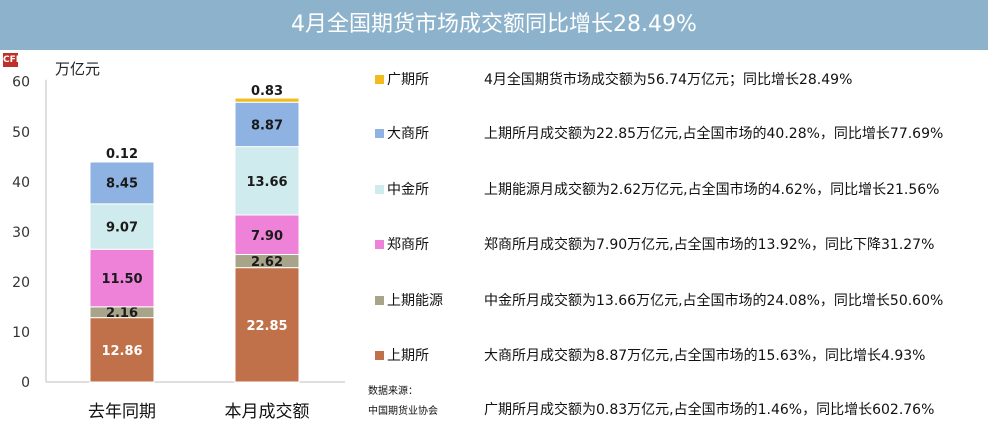 The image size is (993, 424). What do you see at coordinates (408, 190) in the screenshot?
I see `legend-label: 中金所` at bounding box center [408, 190].